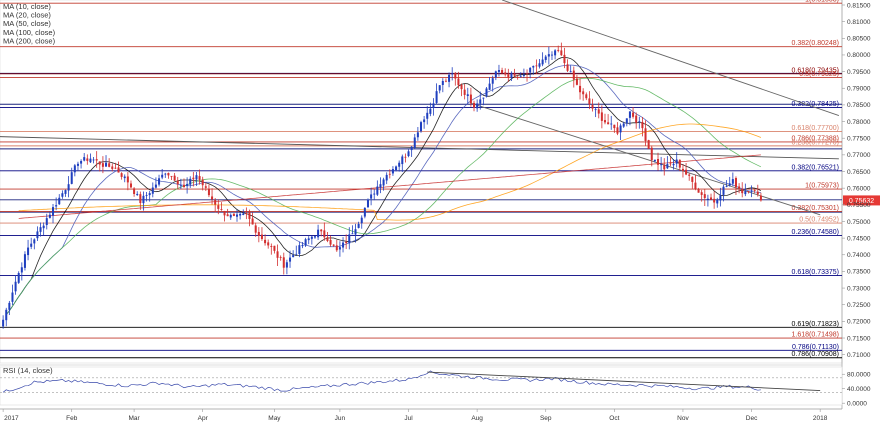 This screenshot has height=423, width=880. What do you see at coordinates (859, 322) in the screenshot?
I see `y-tick-label: 0.72000` at bounding box center [859, 322].